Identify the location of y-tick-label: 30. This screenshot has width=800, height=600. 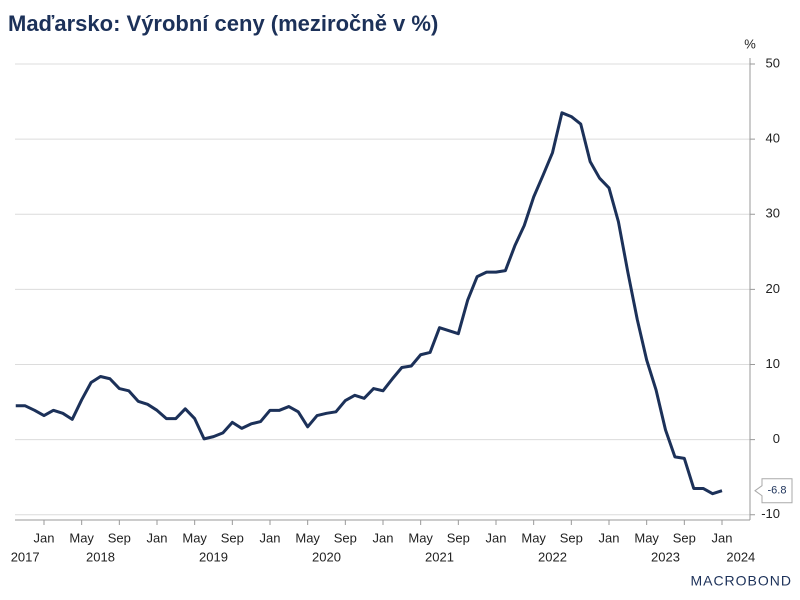
(773, 213).